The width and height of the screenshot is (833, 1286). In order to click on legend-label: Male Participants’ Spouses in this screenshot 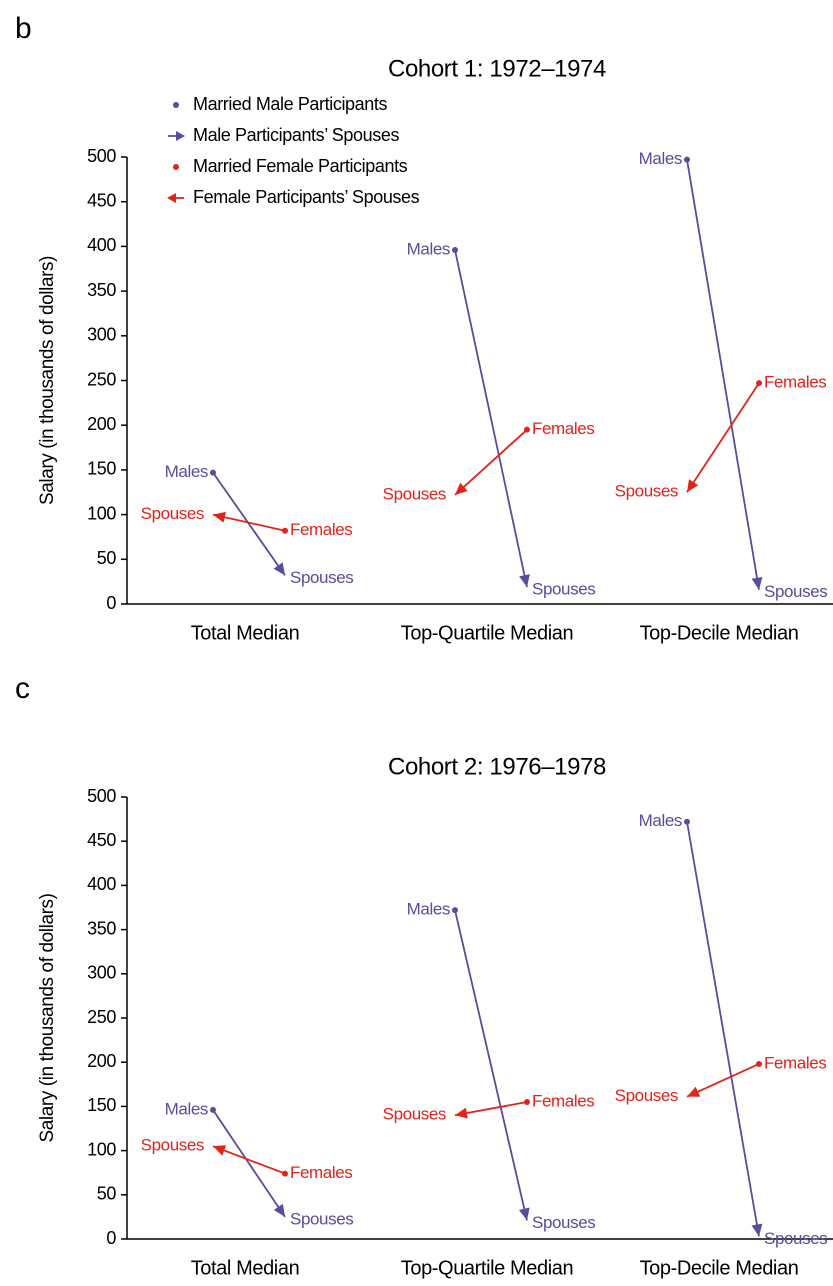, I will do `click(296, 135)`.